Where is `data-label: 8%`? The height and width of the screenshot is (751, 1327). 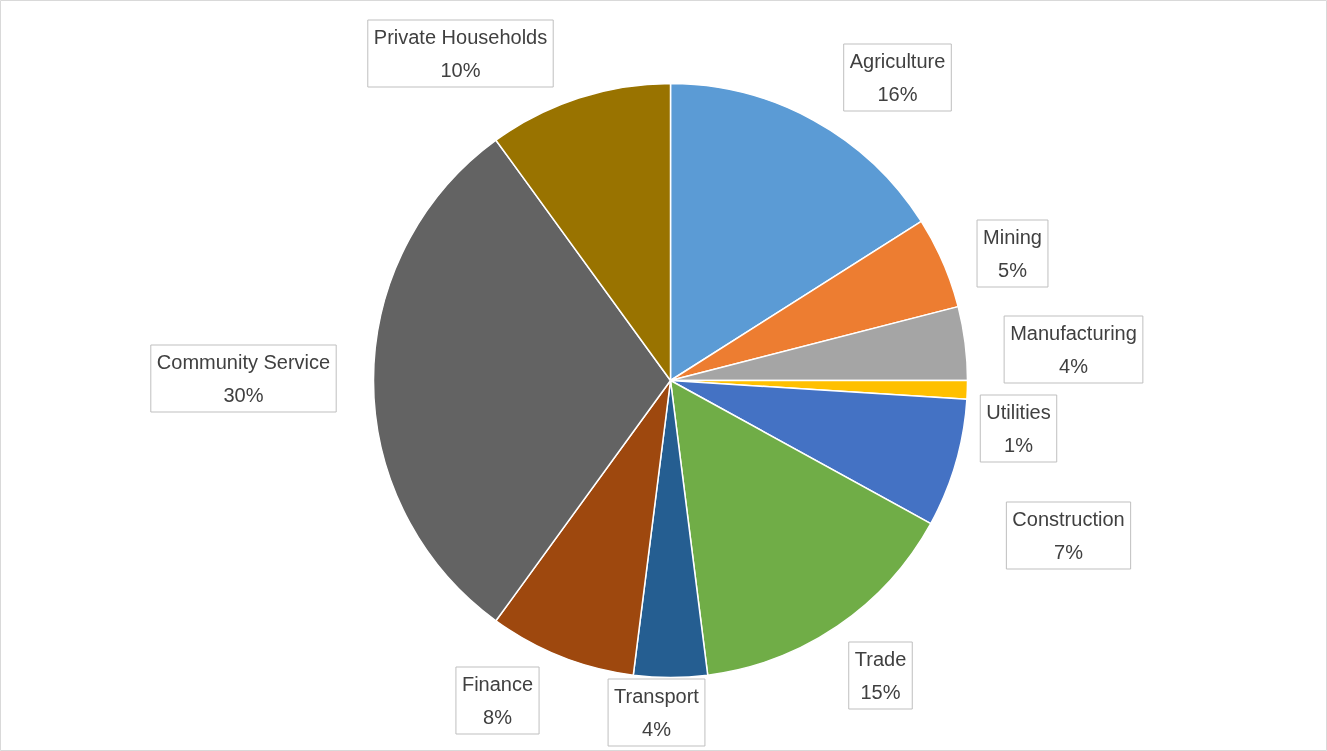 data-label: 8% is located at coordinates (498, 717).